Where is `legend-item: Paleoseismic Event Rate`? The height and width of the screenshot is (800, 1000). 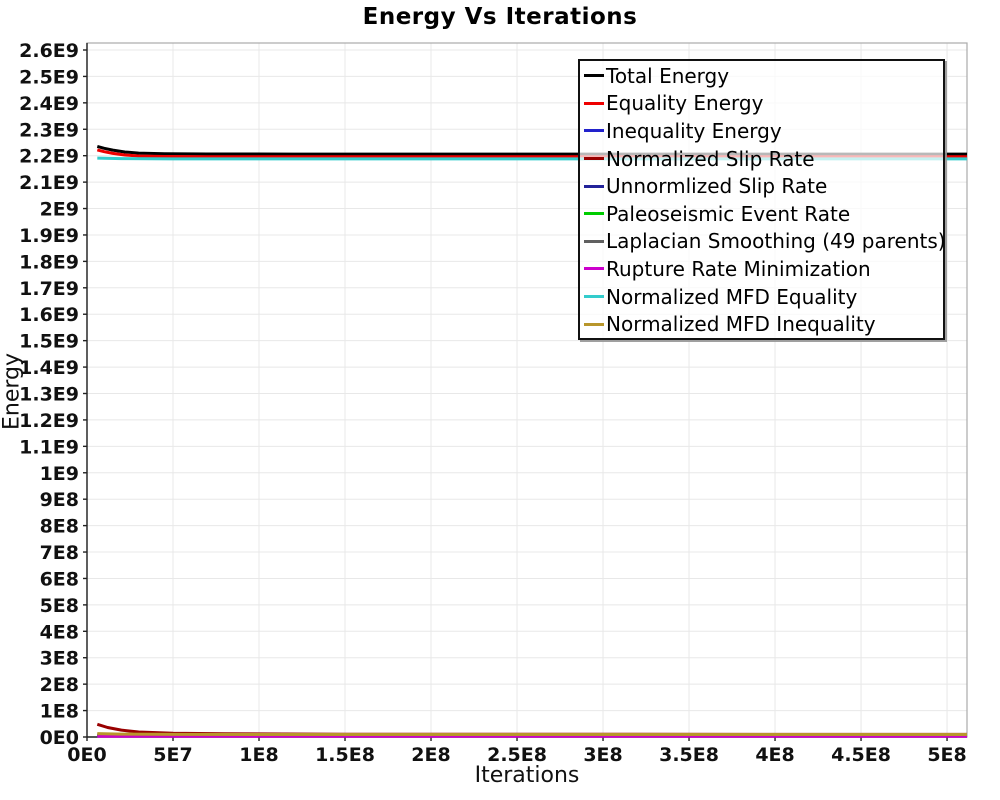 legend-item: Paleoseismic Event Rate is located at coordinates (763, 214).